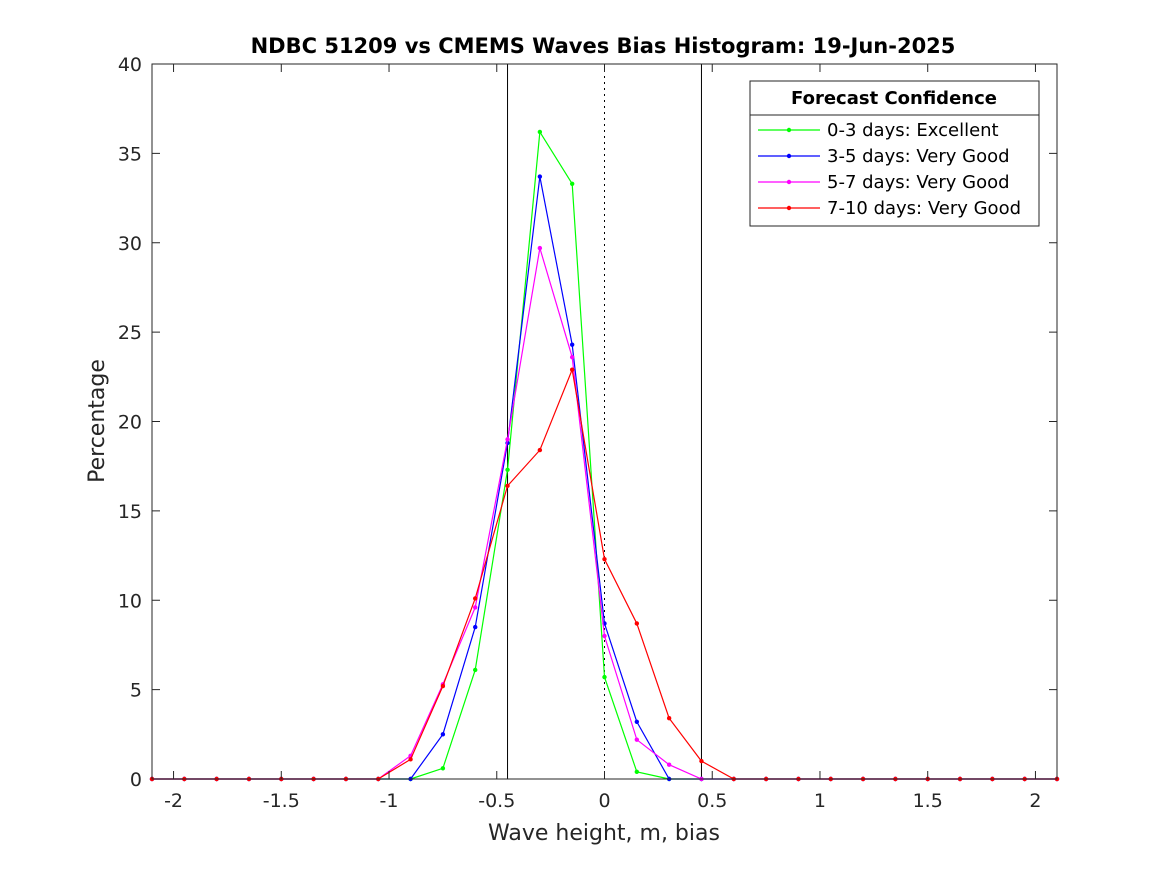 This screenshot has width=1167, height=875. What do you see at coordinates (130, 244) in the screenshot?
I see `y-tick-label: 30` at bounding box center [130, 244].